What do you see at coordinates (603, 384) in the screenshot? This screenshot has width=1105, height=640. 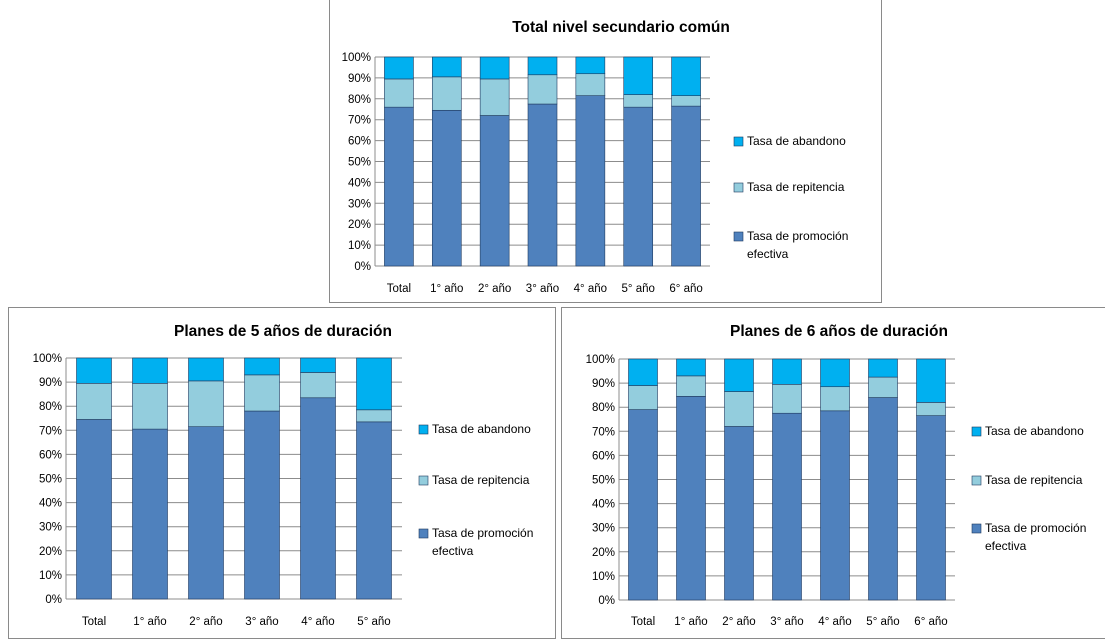 I see `y-tick-label: 90%` at bounding box center [603, 384].